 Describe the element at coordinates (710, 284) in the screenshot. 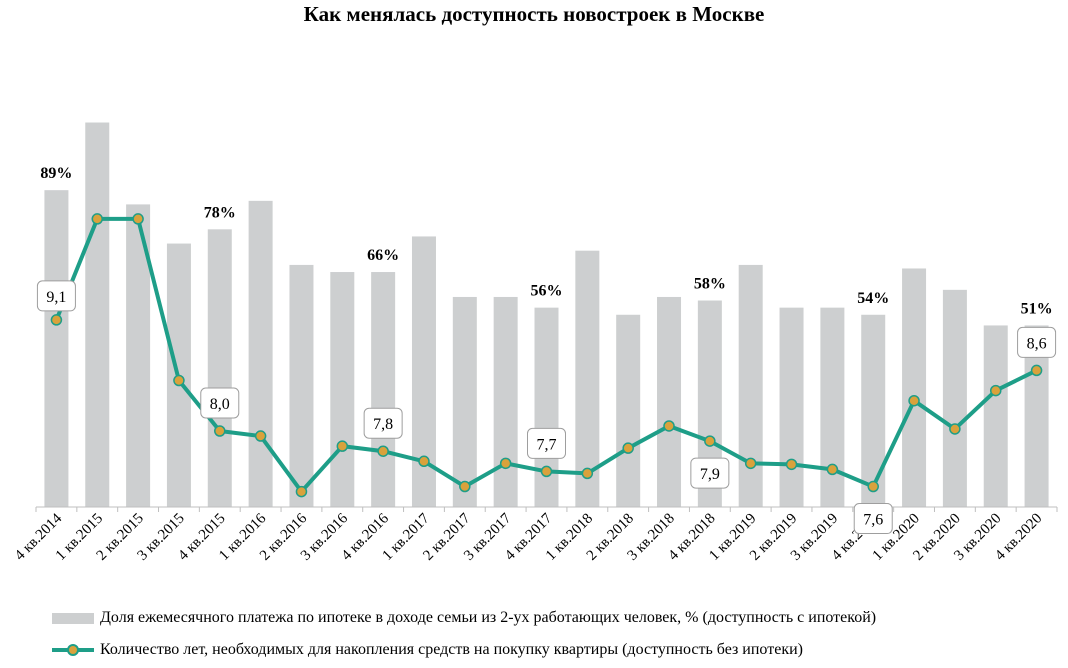

I see `bar-label-16: 58%` at that location.